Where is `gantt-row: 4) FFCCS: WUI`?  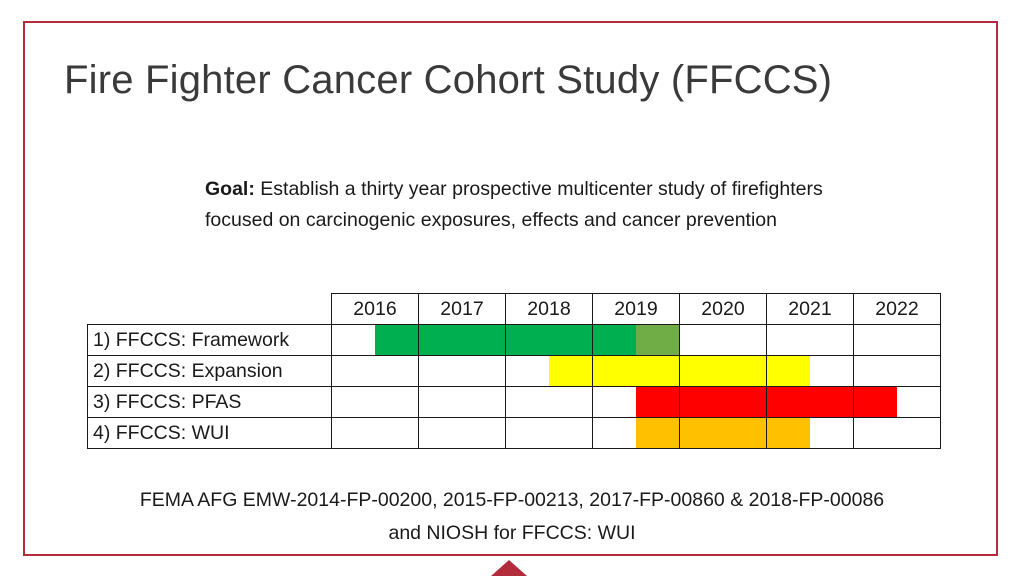 gantt-row: 4) FFCCS: WUI is located at coordinates (514, 433).